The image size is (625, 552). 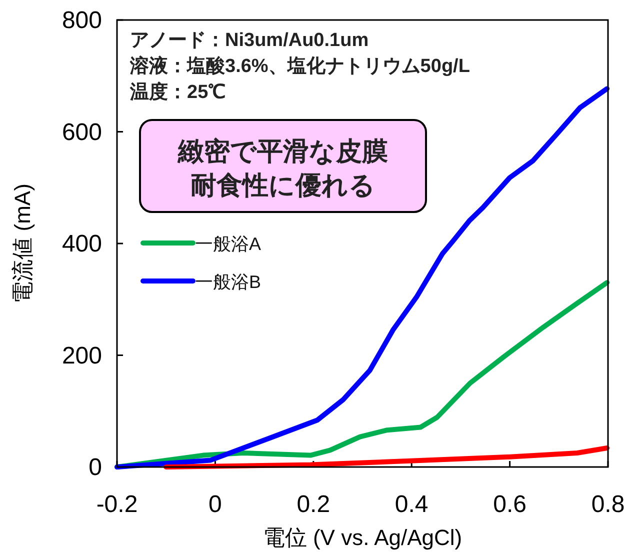 What do you see at coordinates (362, 537) in the screenshot?
I see `x-axis-title: 電位 (V vs. Ag/AgCl)` at bounding box center [362, 537].